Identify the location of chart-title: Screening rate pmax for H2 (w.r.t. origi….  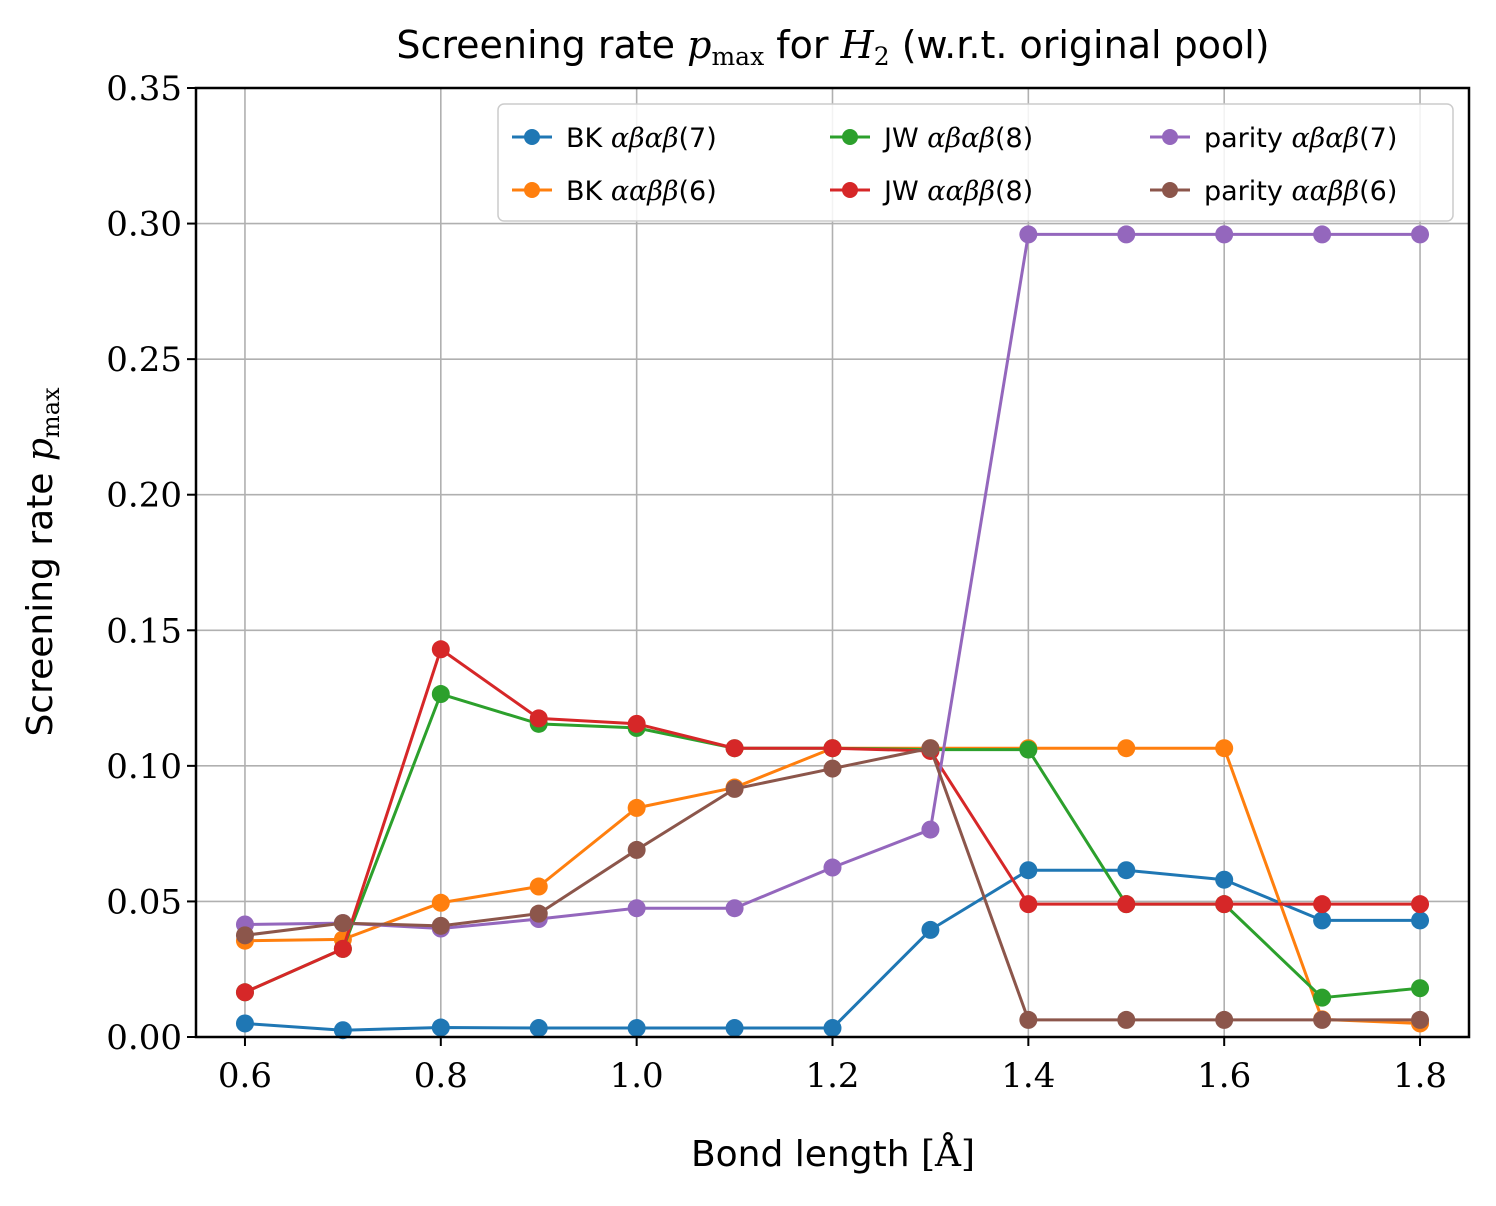
(832, 47).